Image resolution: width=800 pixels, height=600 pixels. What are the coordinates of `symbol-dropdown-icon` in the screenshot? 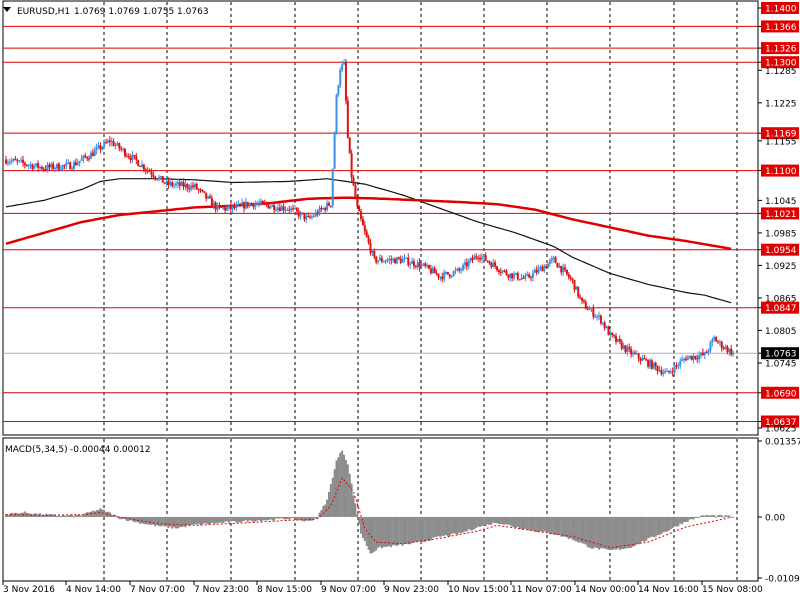 It's located at (7, 9).